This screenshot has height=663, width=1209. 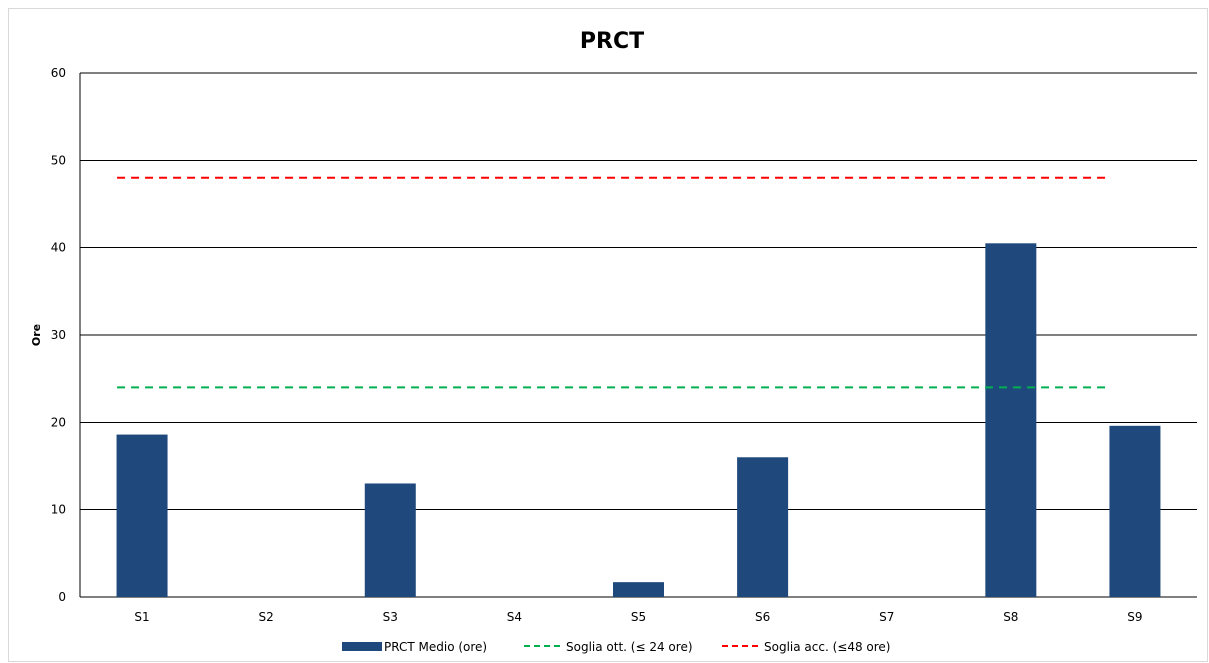 What do you see at coordinates (827, 647) in the screenshot?
I see `legend-label: Soglia acc. (≤48 ore)` at bounding box center [827, 647].